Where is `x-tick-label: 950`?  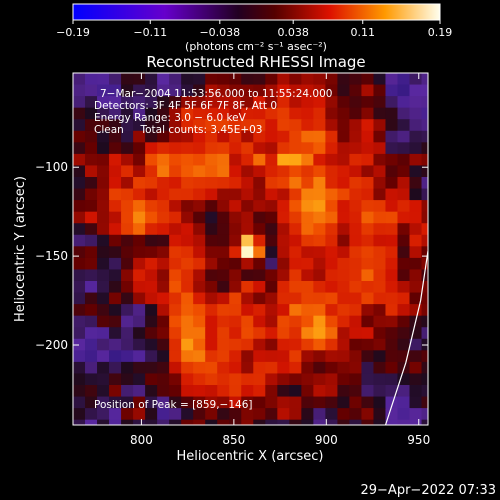
x-tick-label: 950 is located at coordinates (418, 440).